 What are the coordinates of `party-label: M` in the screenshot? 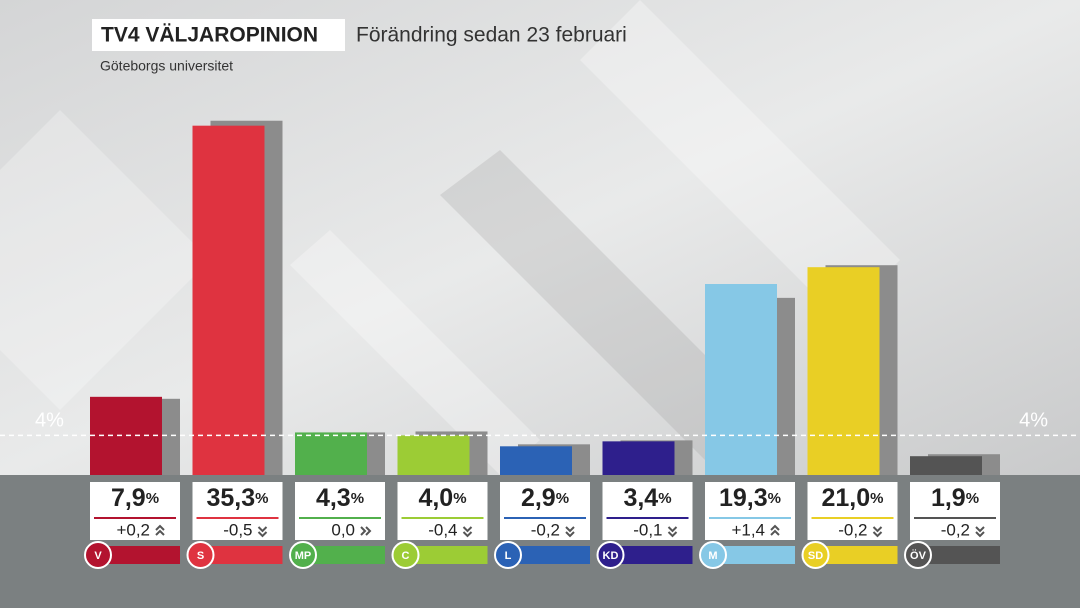 It's located at (712, 556).